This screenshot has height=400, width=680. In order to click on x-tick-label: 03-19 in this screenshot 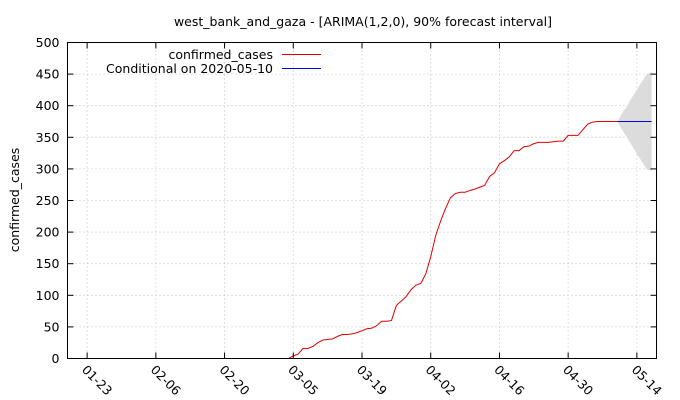, I will do `click(372, 380)`.